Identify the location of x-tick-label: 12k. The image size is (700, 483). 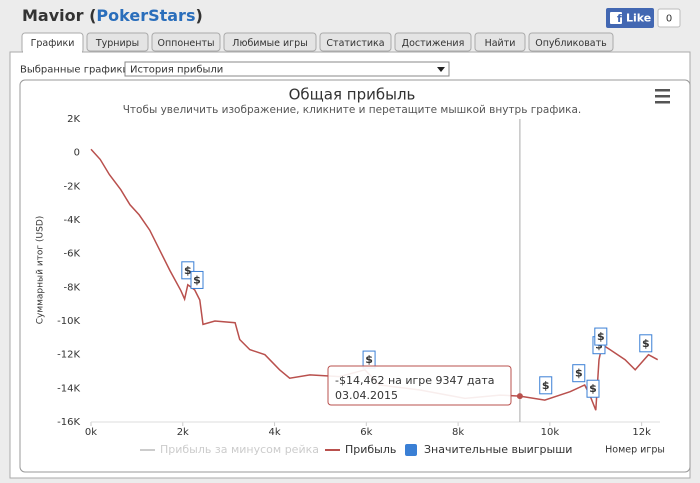
(641, 432).